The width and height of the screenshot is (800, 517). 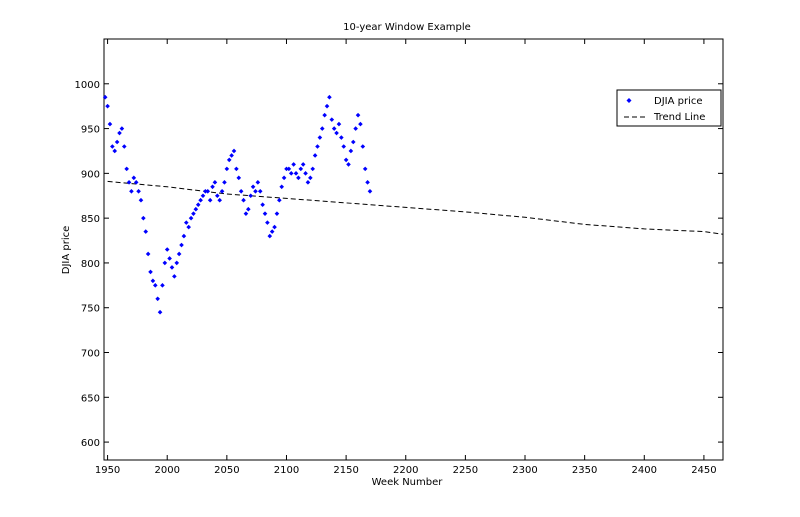 I want to click on y-tick-label: 850, so click(x=90, y=219).